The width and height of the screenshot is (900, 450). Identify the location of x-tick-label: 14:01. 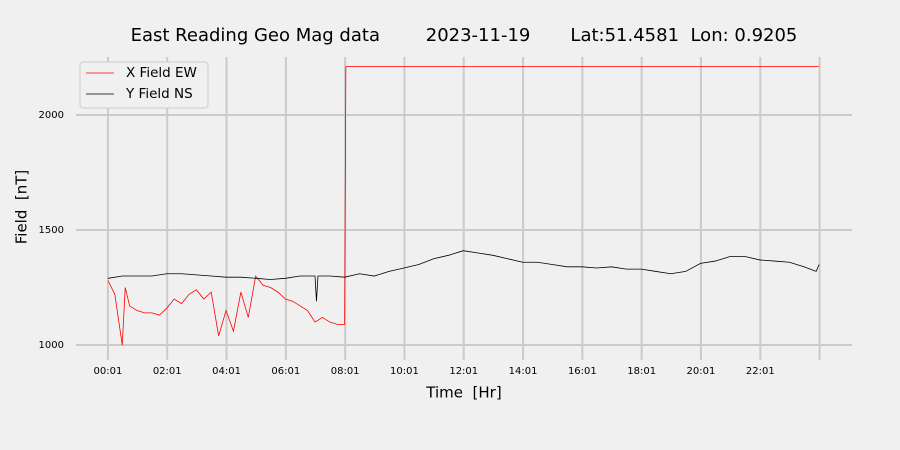
(523, 371).